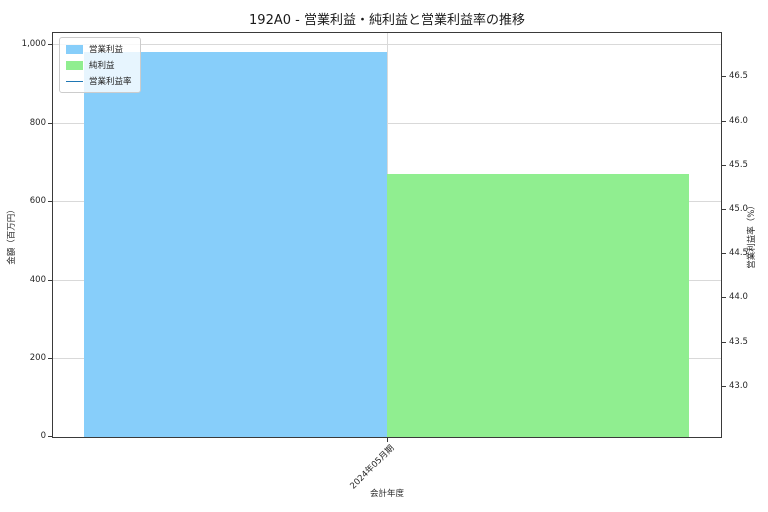 The image size is (768, 512). I want to click on right-tick-label: 43.0, so click(738, 386).